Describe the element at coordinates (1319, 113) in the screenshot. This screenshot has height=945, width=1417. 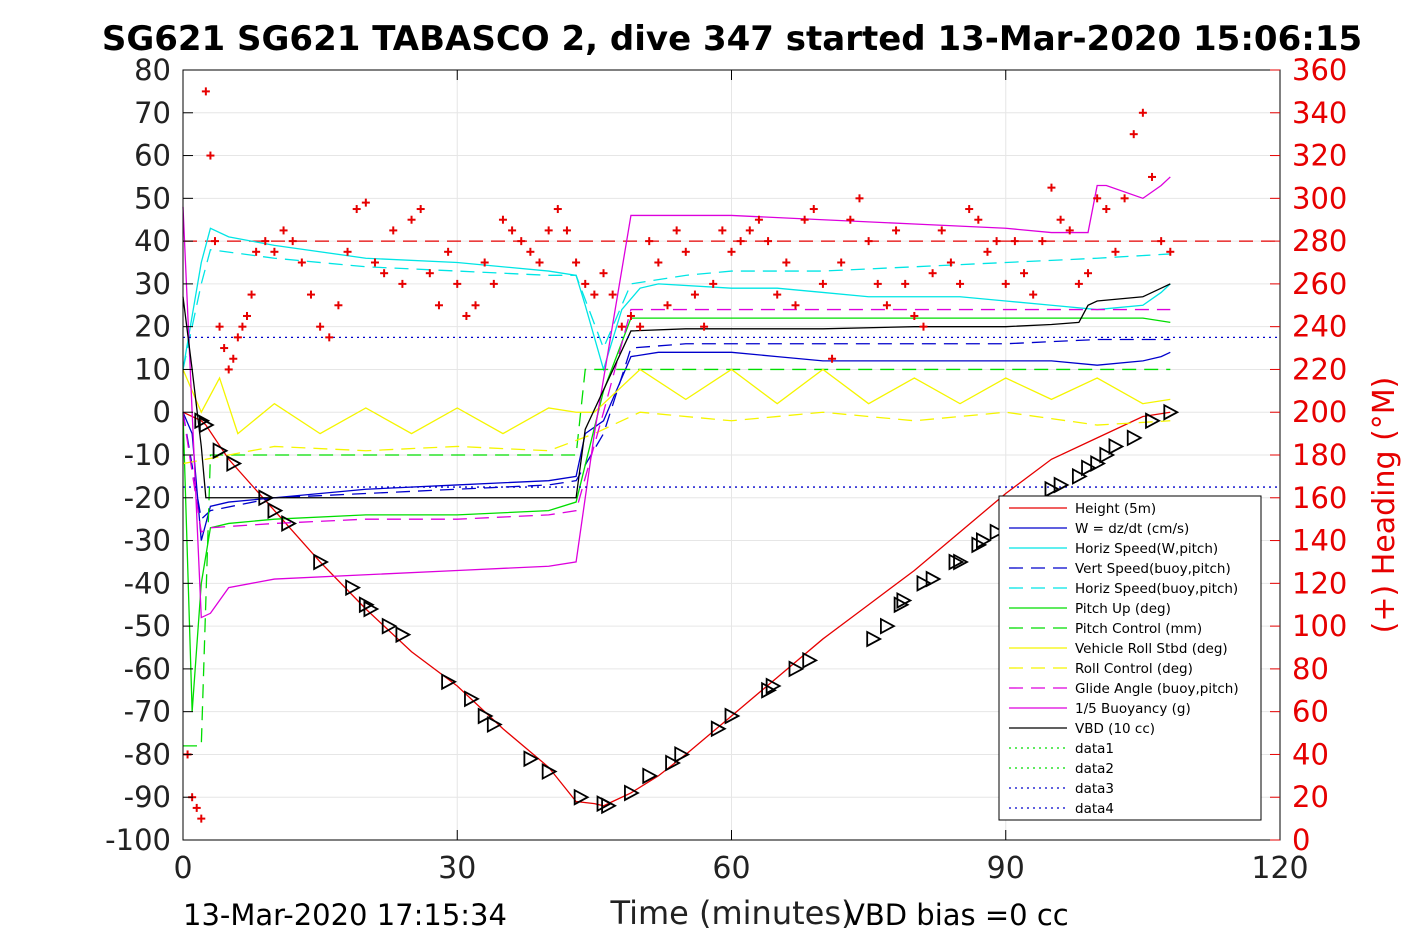
I see `y-right-tick-label: 340` at that location.